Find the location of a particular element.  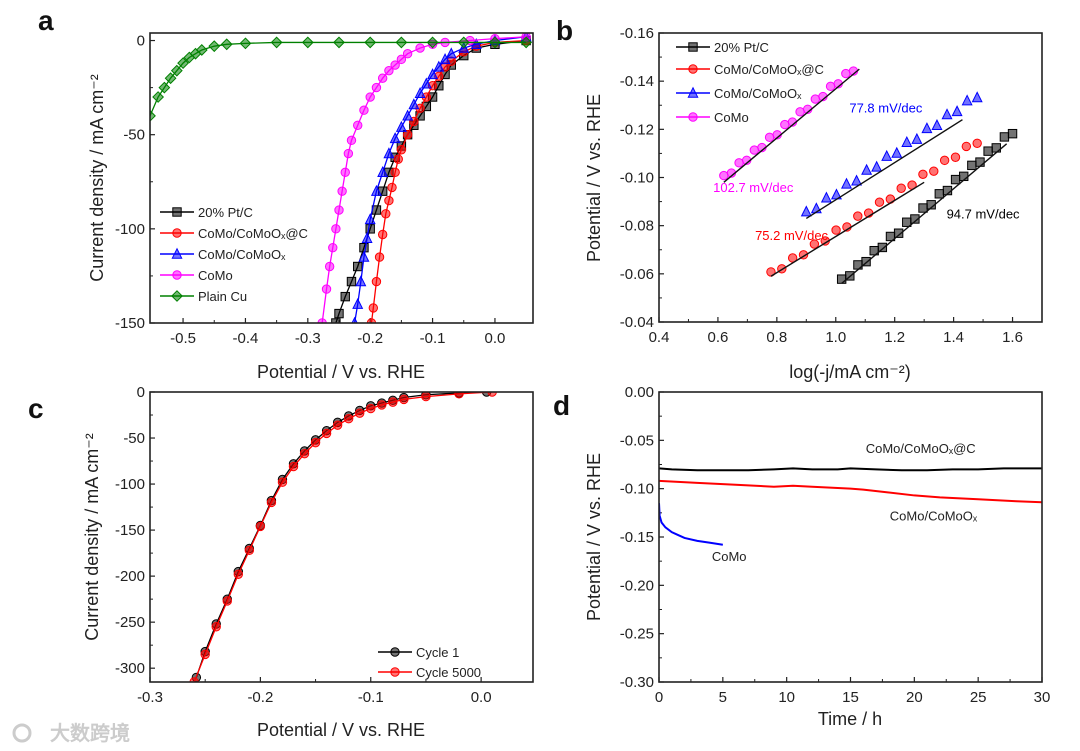

legend-label: Cycle 5000 is located at coordinates (448, 672).